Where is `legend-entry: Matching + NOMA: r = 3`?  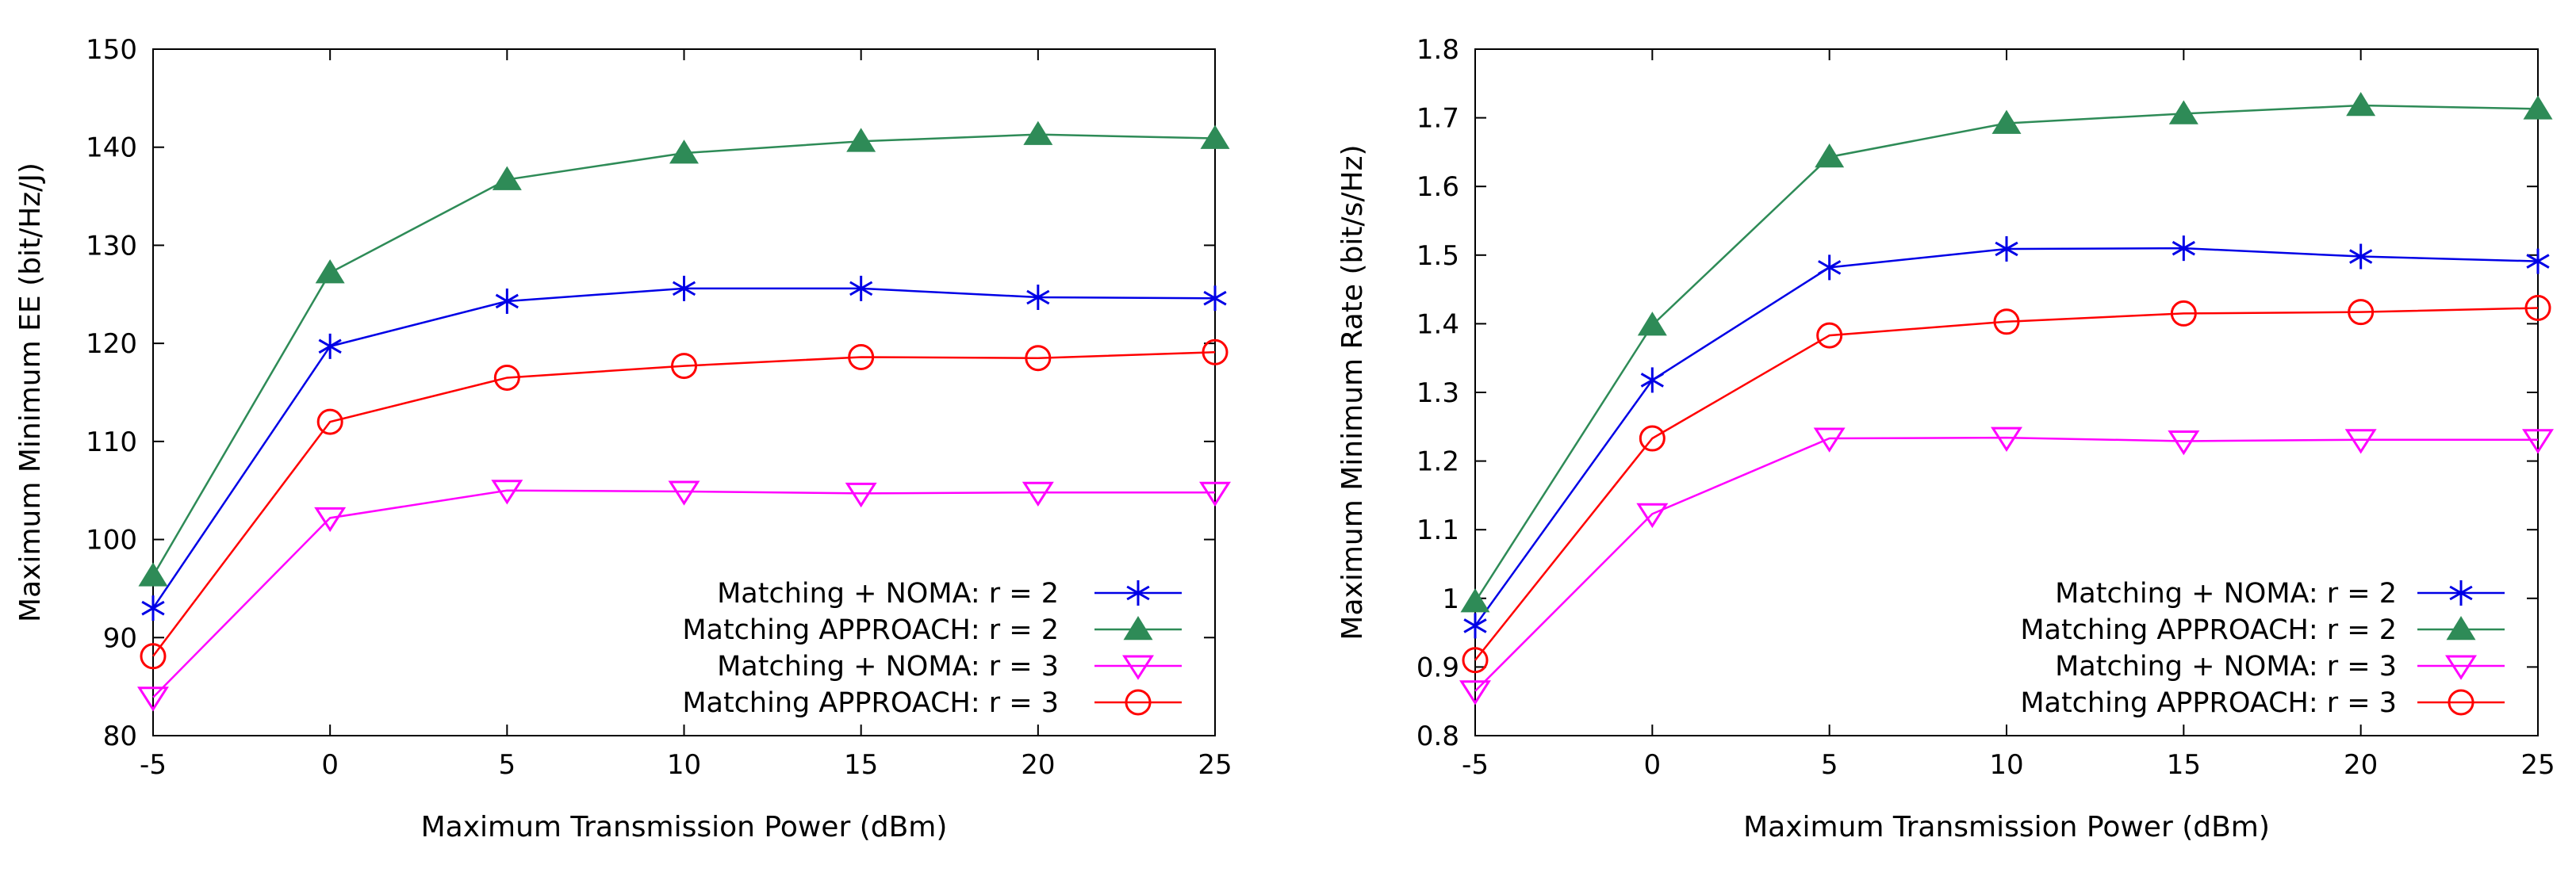
legend-entry: Matching + NOMA: r = 3 is located at coordinates (2280, 667).